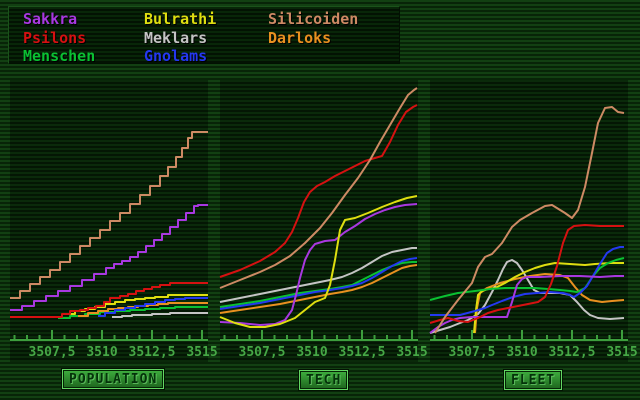 Image resolution: width=640 pixels, height=400 pixels. Describe the element at coordinates (113, 379) in the screenshot. I see `population-badge: POPULATION` at that location.